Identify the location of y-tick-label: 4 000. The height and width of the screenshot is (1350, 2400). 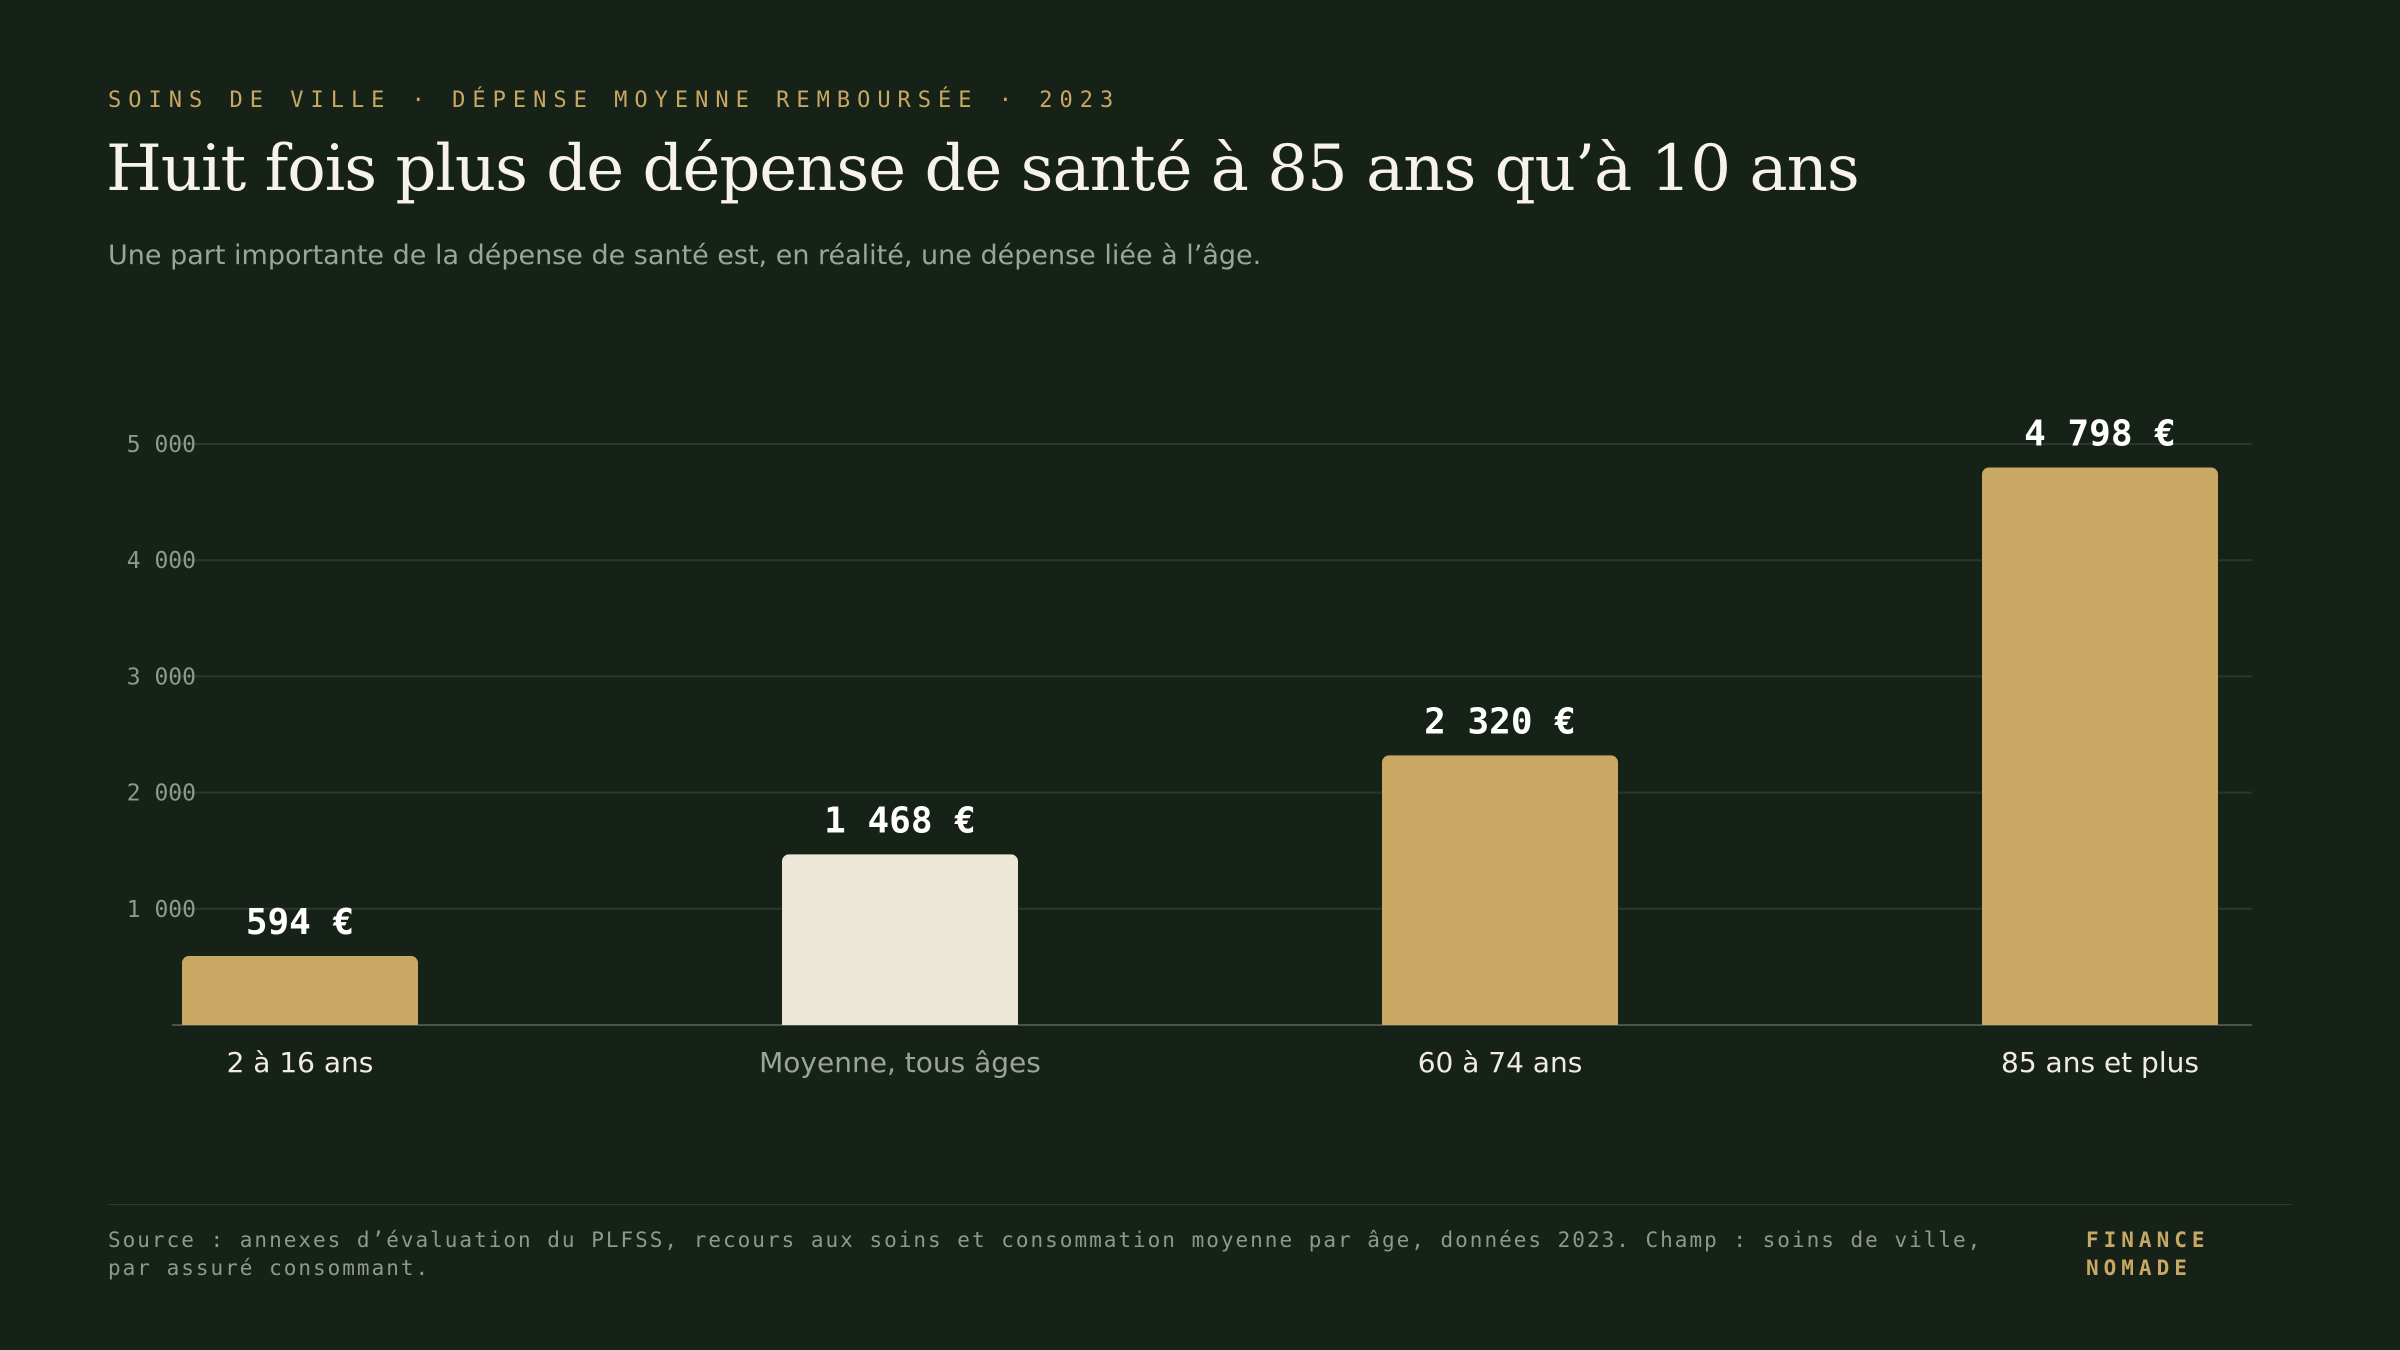
(161, 561).